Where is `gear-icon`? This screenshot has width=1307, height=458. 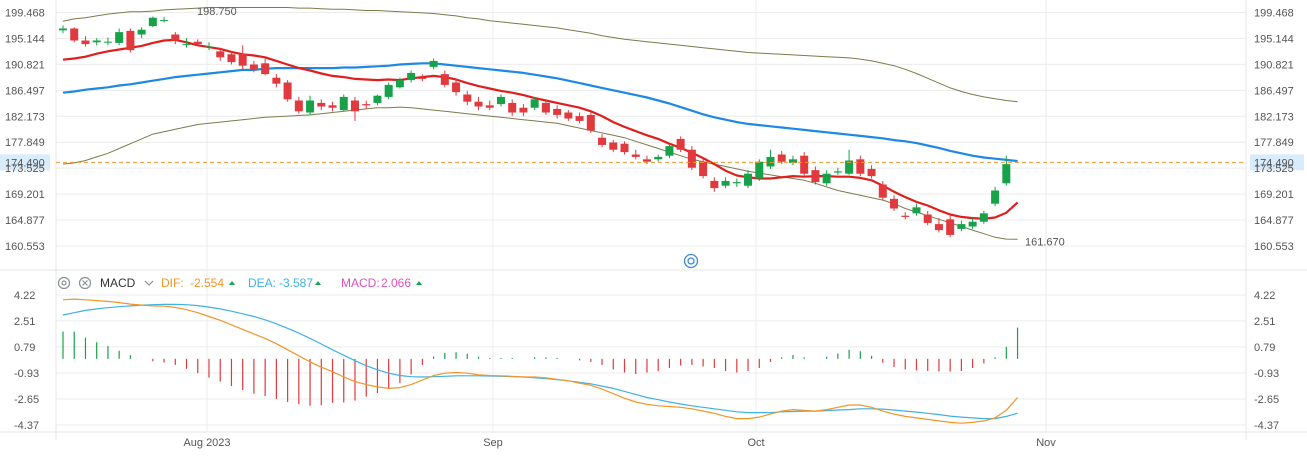 gear-icon is located at coordinates (64, 283).